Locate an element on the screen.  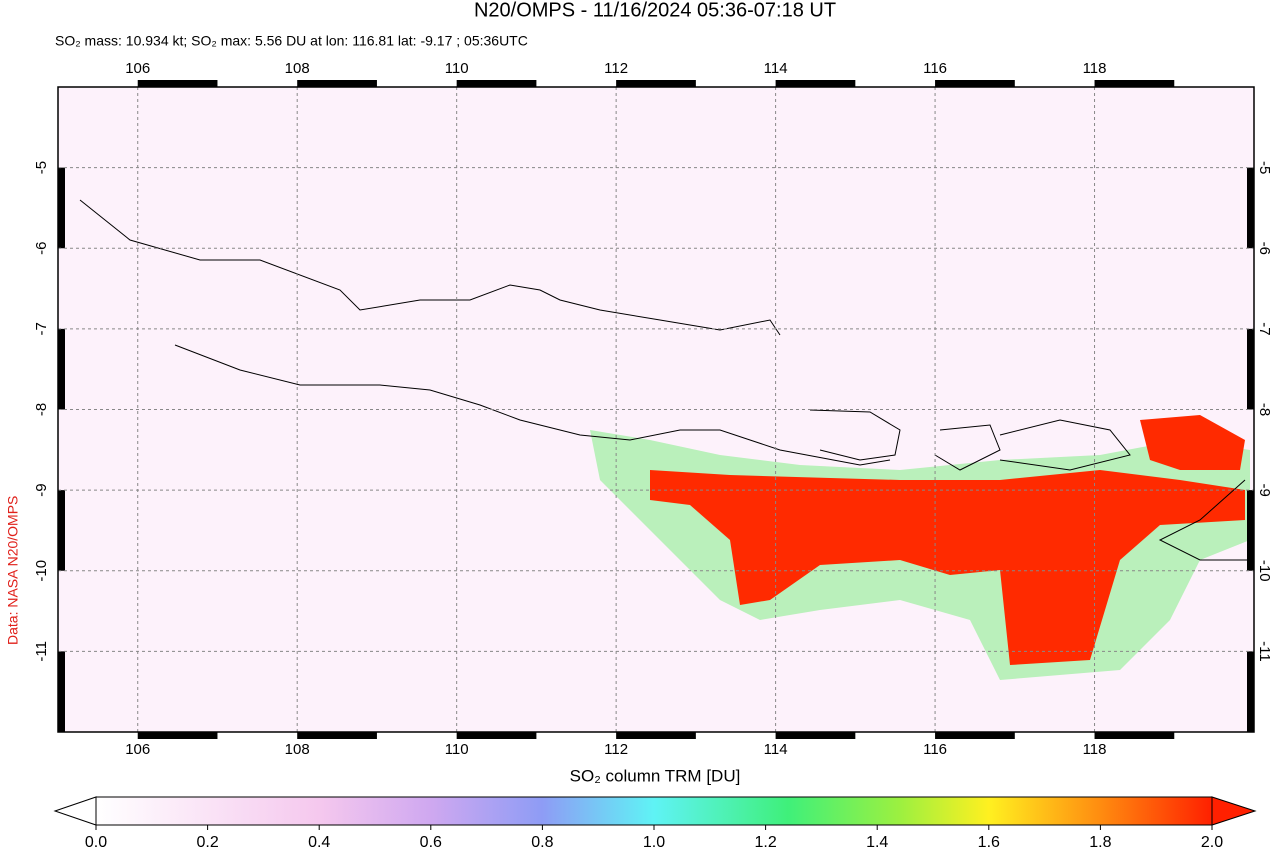
colorbar-tick-label: 0.6 is located at coordinates (431, 842).